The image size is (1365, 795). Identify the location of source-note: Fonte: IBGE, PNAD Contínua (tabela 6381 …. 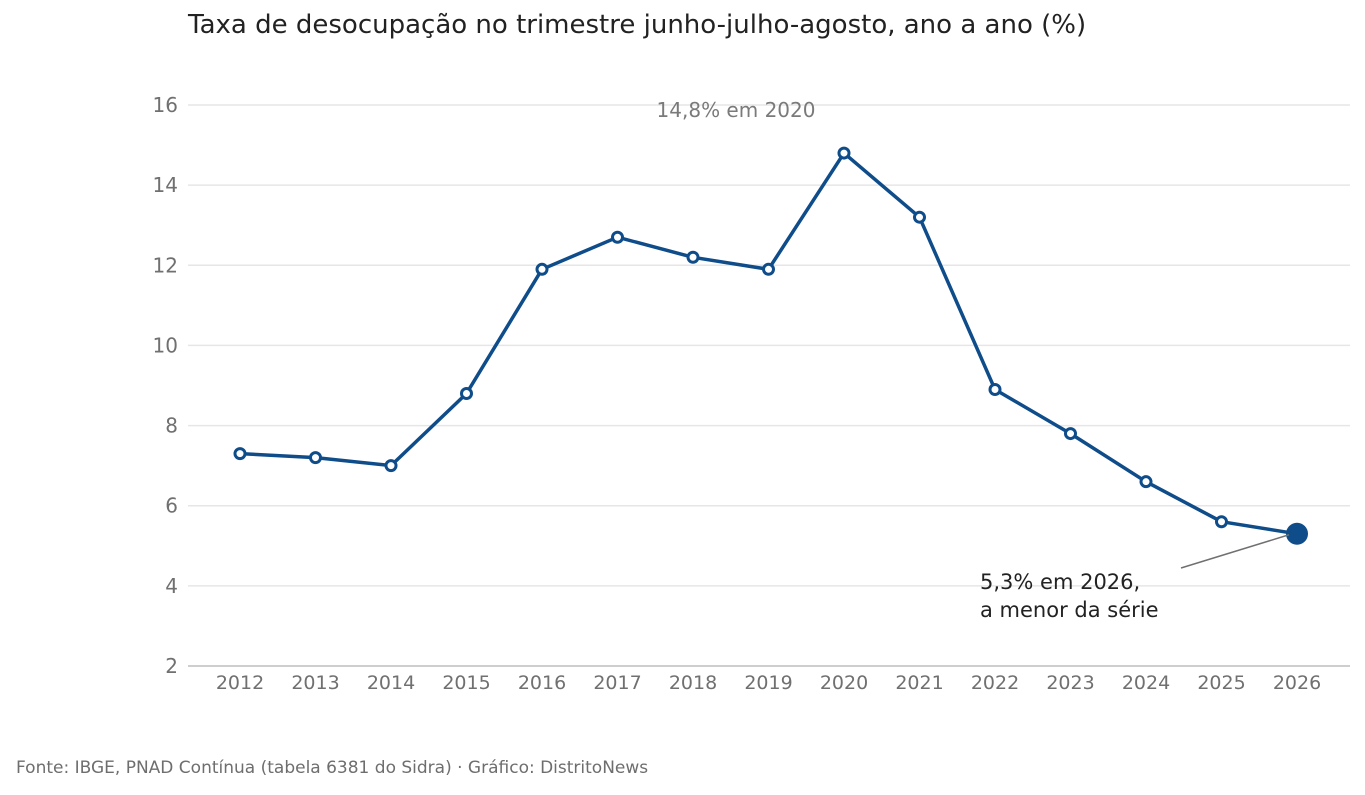
(332, 768).